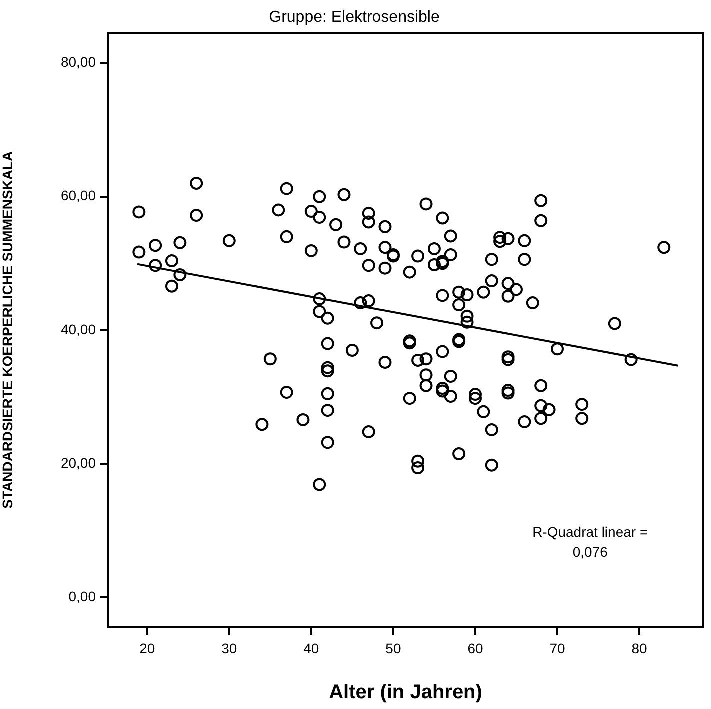 Image resolution: width=711 pixels, height=709 pixels. I want to click on x-axis-title: Alter (in Jahren), so click(405, 693).